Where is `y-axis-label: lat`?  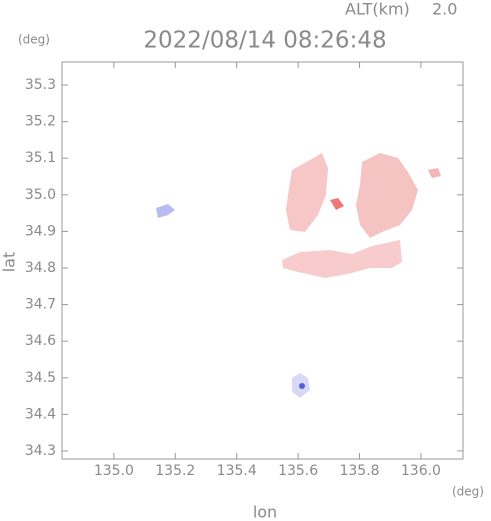
y-axis-label: lat is located at coordinates (9, 262).